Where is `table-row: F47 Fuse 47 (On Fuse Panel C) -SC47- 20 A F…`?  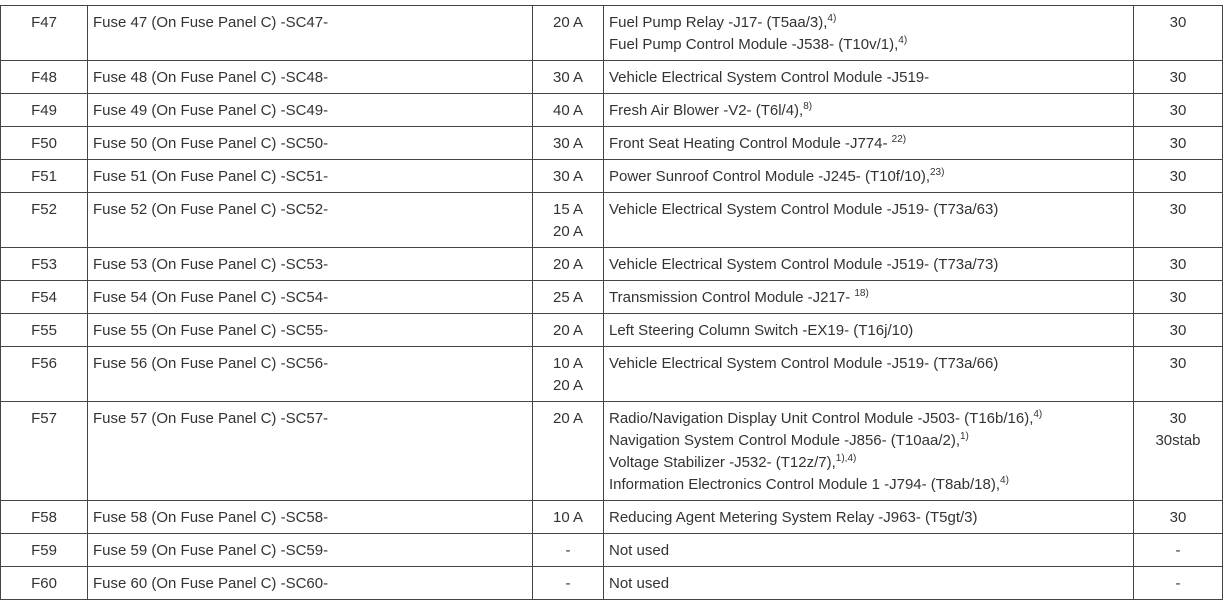 table-row: F47 Fuse 47 (On Fuse Panel C) -SC47- 20 A F… is located at coordinates (611, 33).